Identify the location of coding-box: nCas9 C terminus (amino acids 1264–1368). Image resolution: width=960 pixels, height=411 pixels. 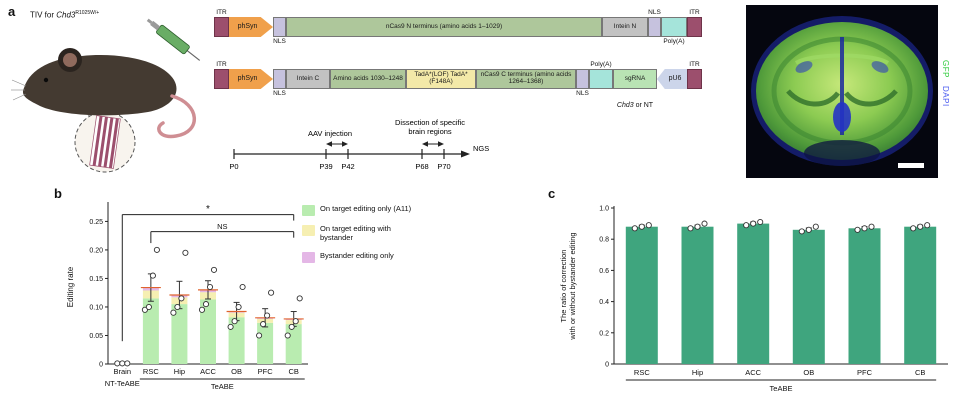
(526, 79).